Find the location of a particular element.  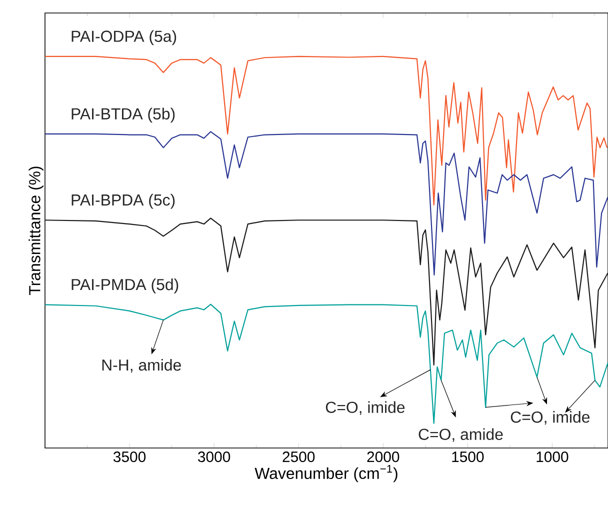

x-tick-label: 2500 is located at coordinates (298, 457).